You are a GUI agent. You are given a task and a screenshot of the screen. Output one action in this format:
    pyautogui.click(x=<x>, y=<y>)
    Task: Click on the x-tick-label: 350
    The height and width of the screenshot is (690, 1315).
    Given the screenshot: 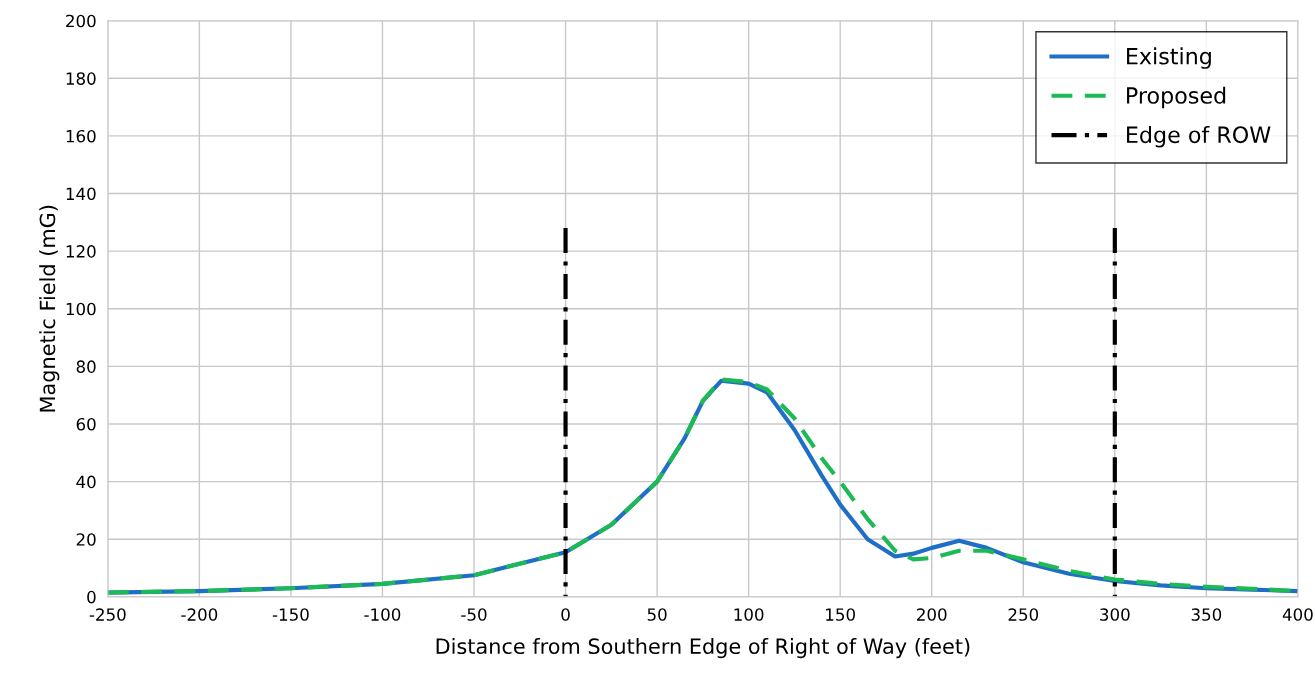 What is the action you would take?
    pyautogui.click(x=1206, y=614)
    